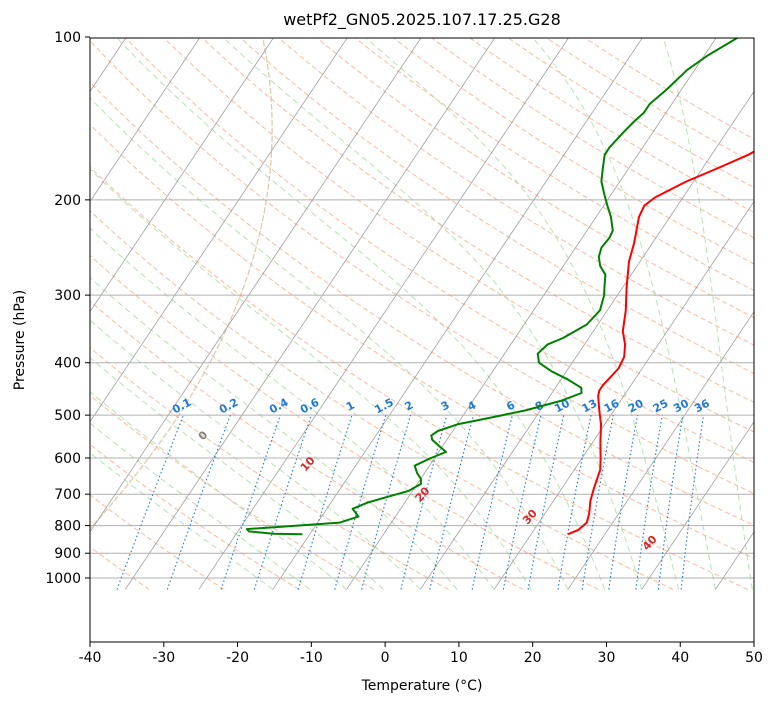 The height and width of the screenshot is (708, 775). I want to click on mixing-ratio-label: 13, so click(590, 406).